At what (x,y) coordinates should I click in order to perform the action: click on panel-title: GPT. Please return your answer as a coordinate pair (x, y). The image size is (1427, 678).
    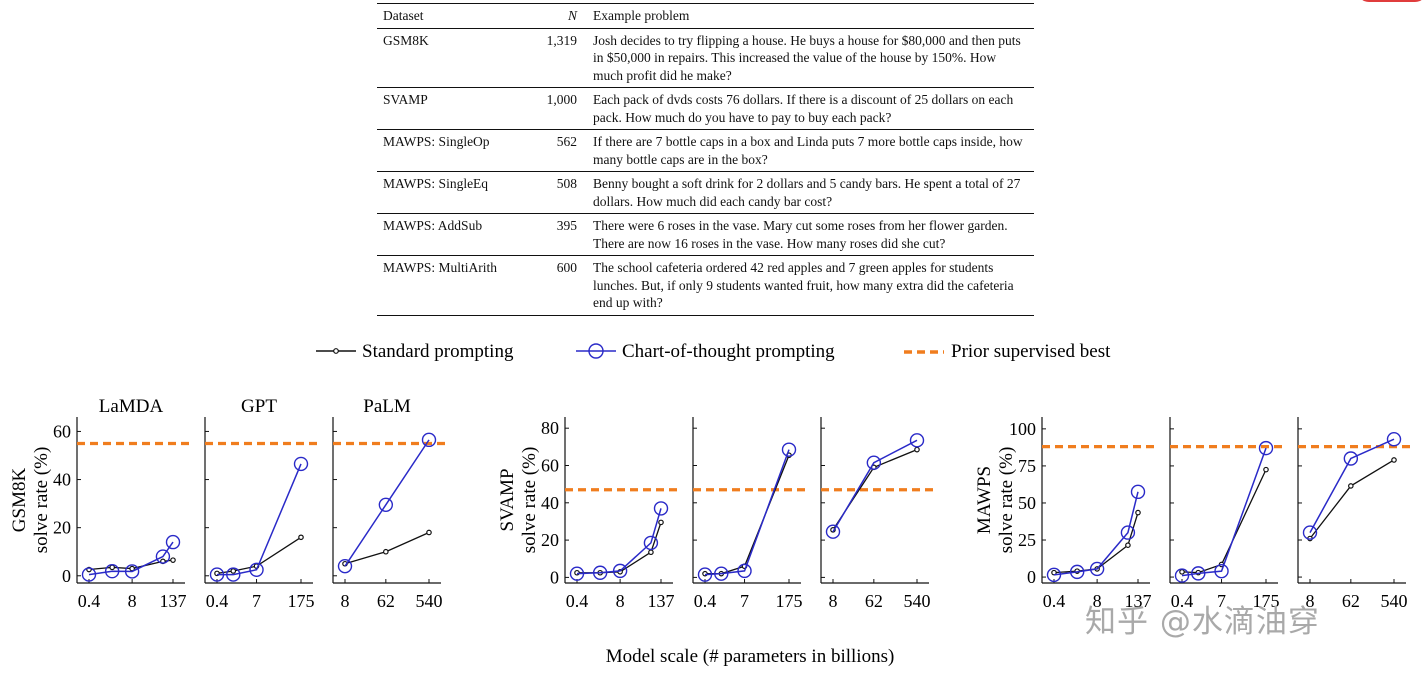
    Looking at the image, I should click on (259, 406).